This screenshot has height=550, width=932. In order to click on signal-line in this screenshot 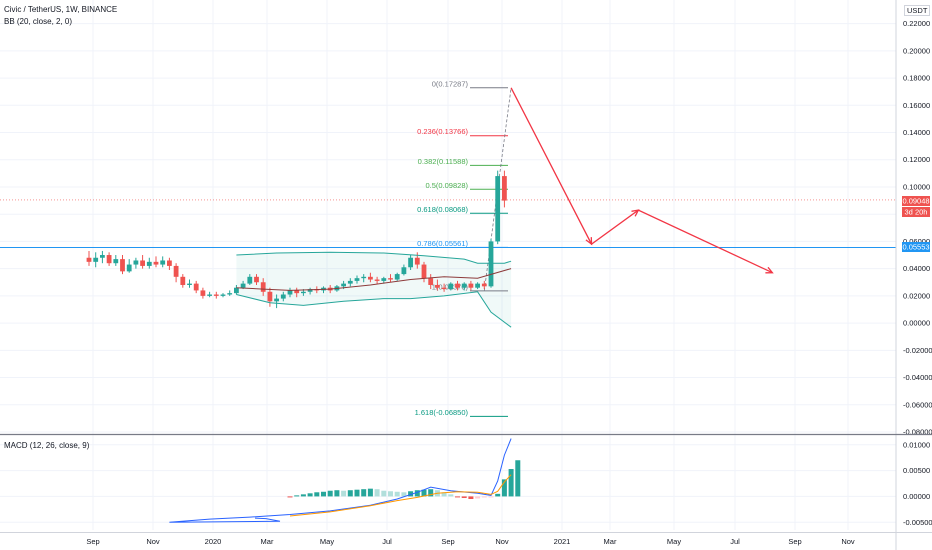, I will do `click(400, 495)`.